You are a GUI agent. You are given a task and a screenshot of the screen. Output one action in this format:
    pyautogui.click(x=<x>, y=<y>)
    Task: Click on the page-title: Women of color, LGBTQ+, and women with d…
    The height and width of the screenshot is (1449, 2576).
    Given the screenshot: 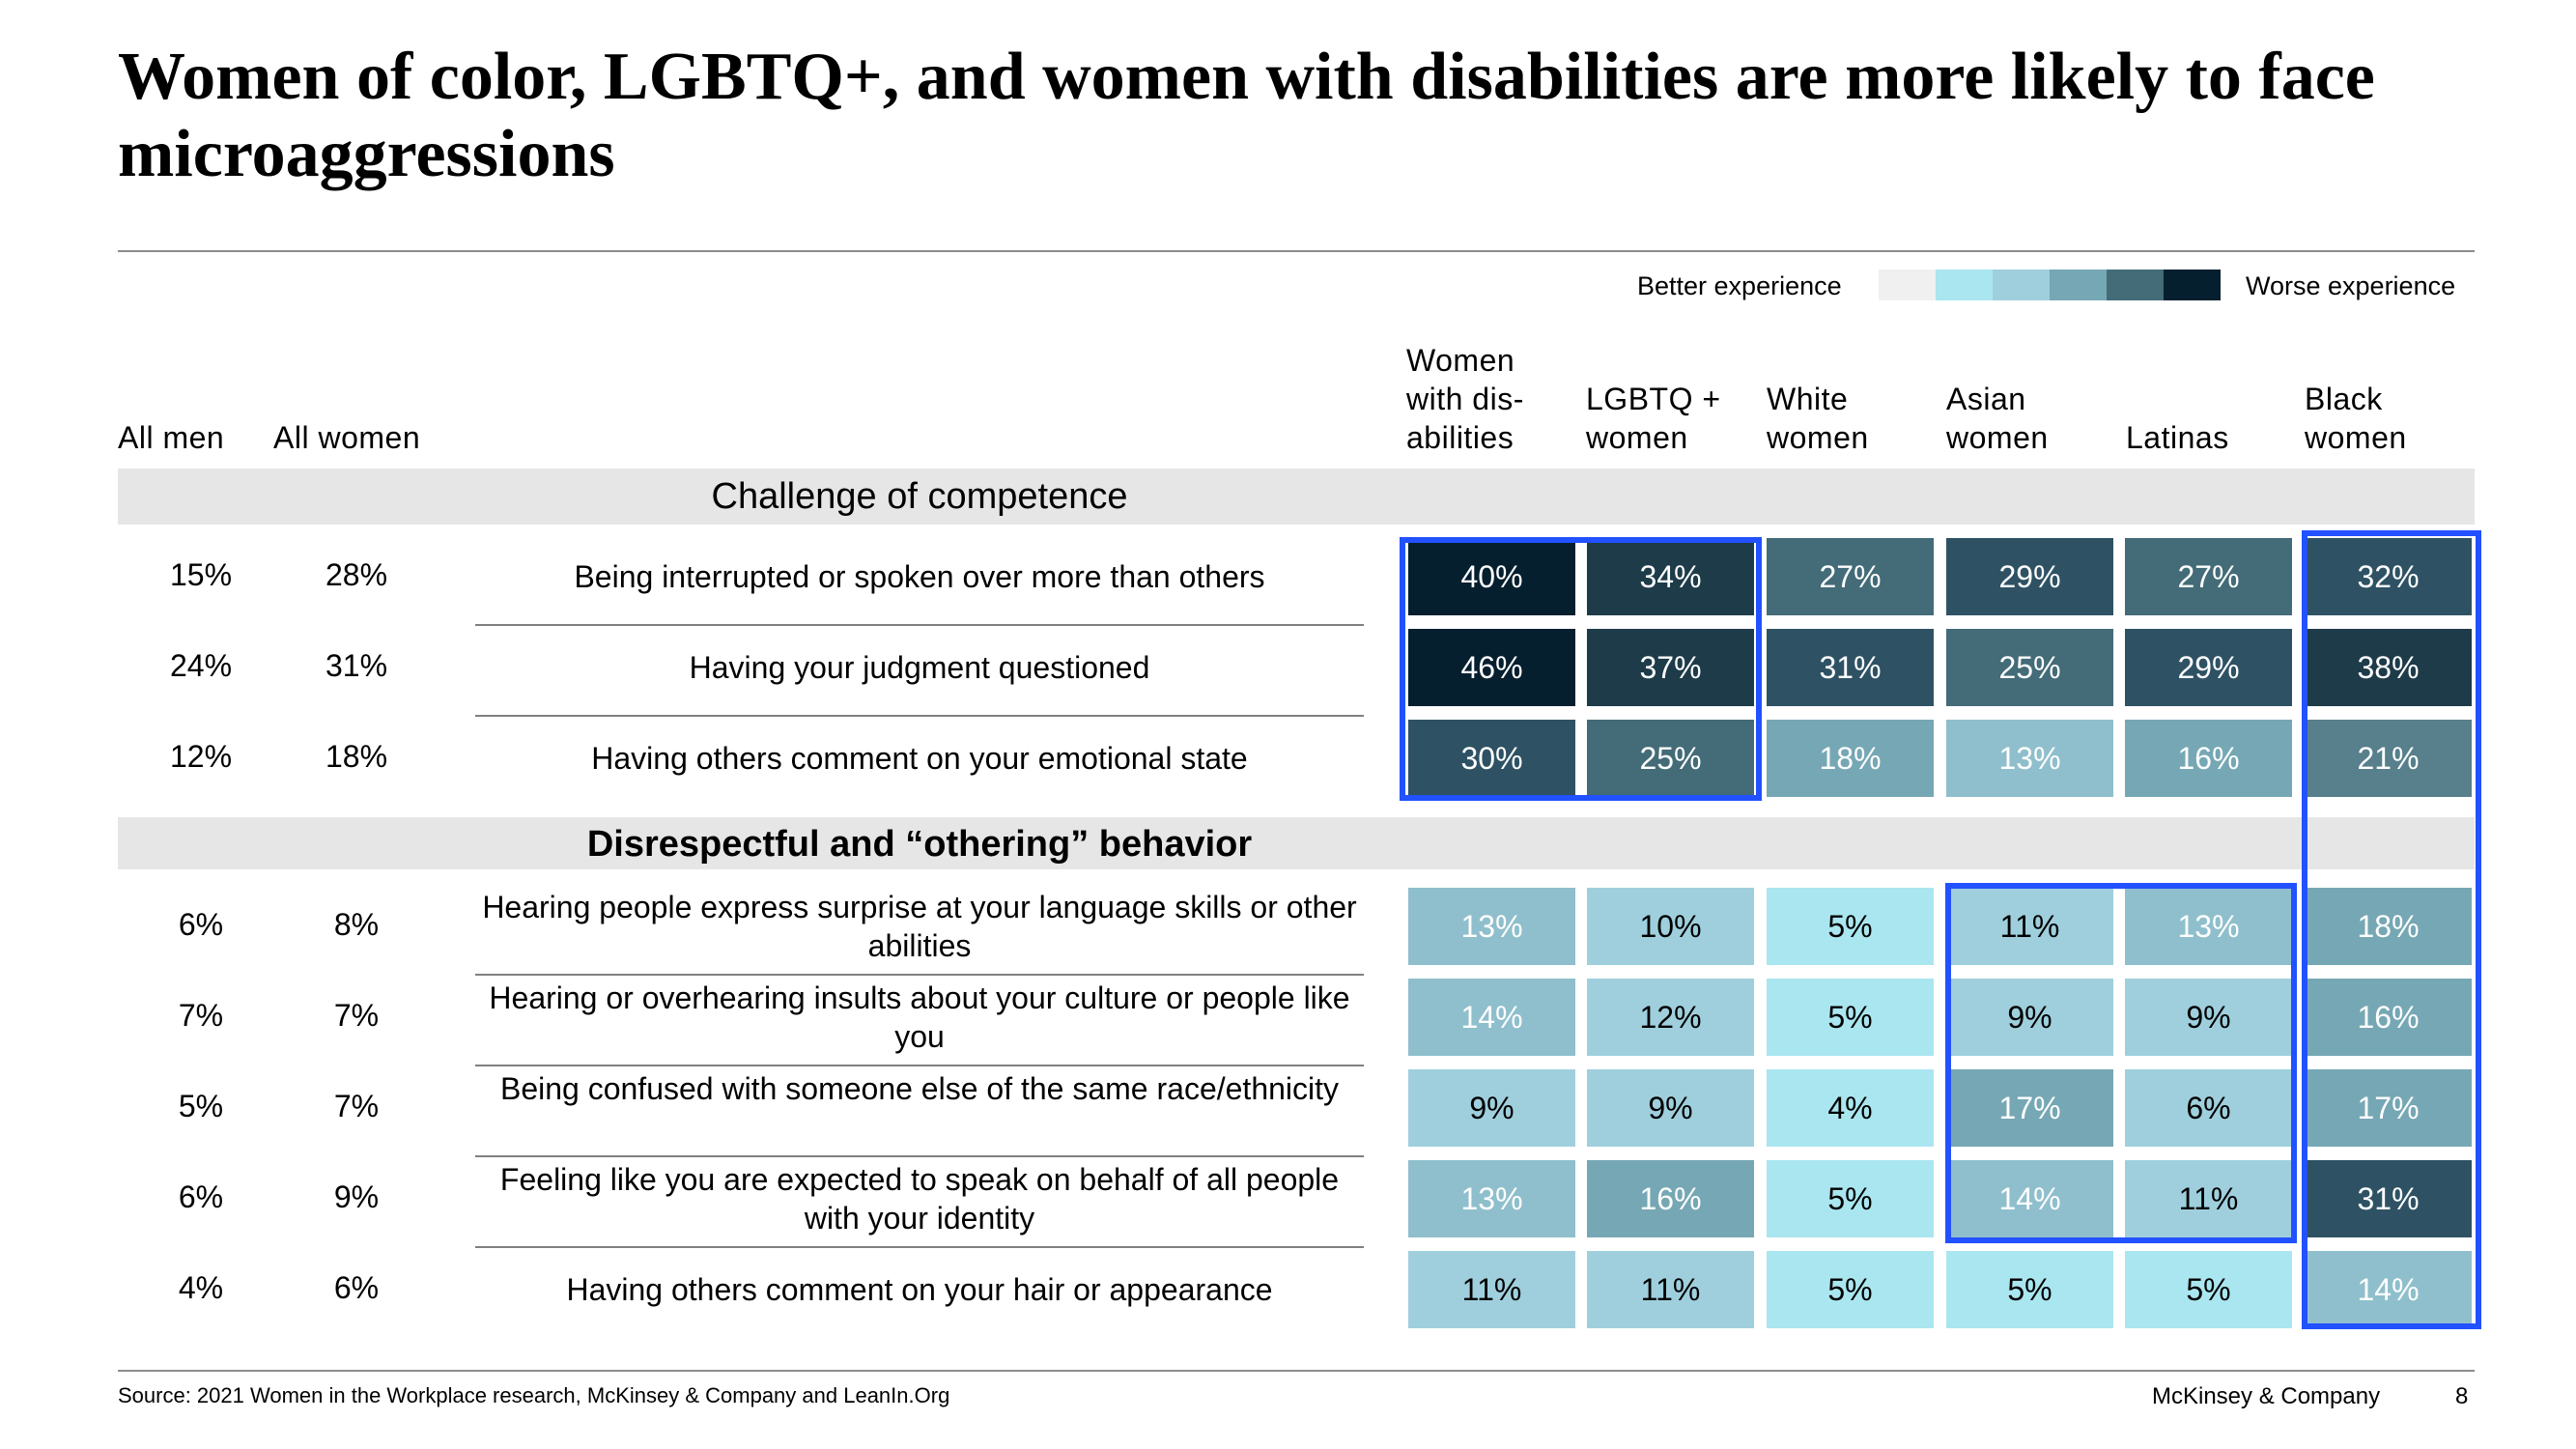 What is the action you would take?
    pyautogui.click(x=1246, y=115)
    